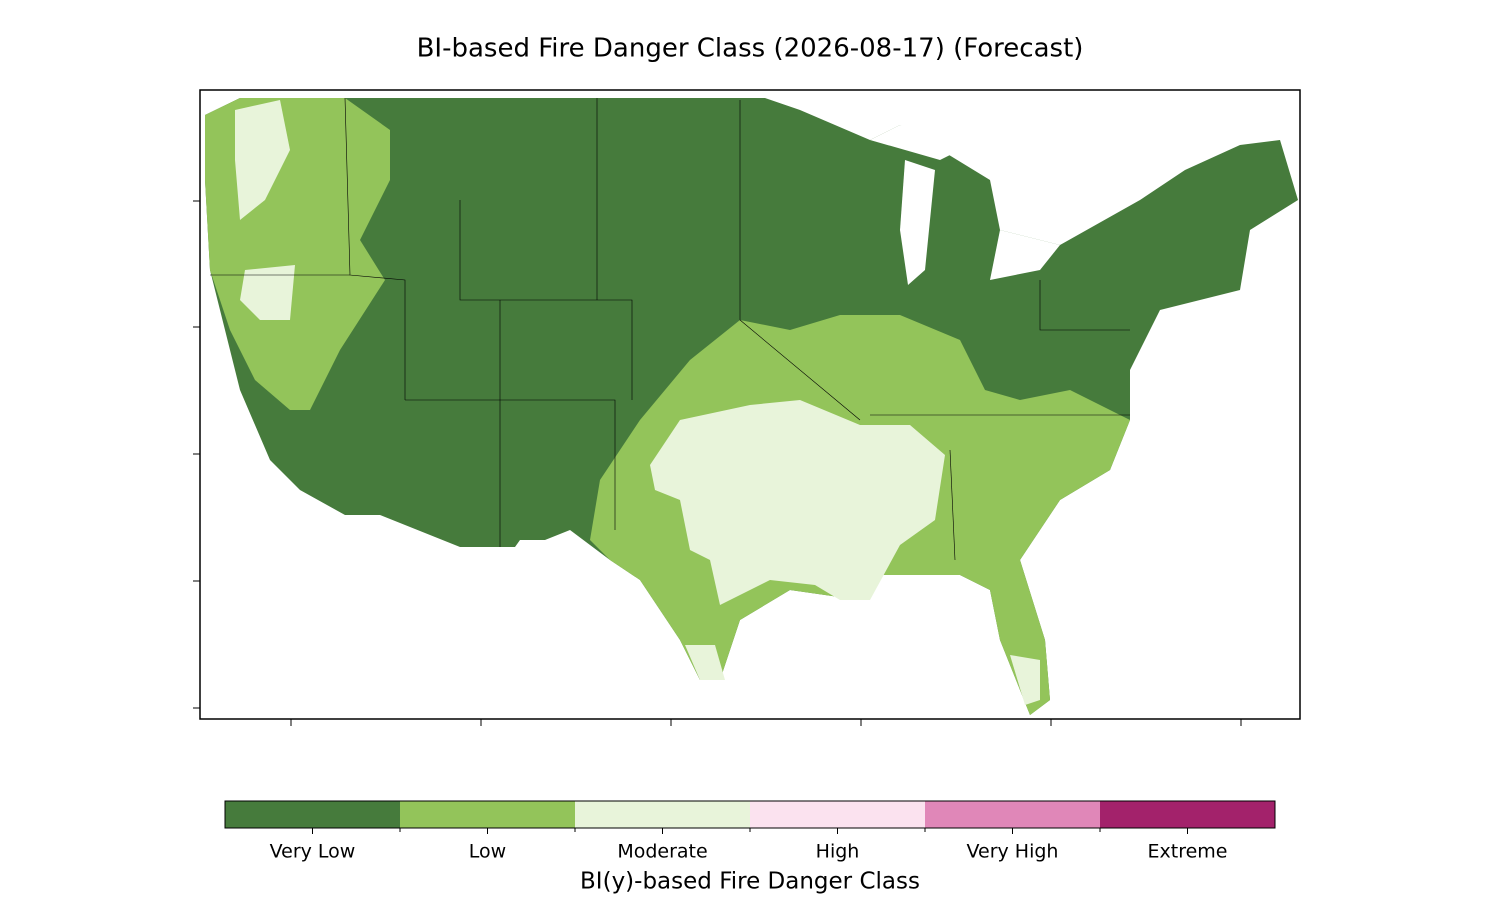 The image size is (1500, 904). What do you see at coordinates (750, 882) in the screenshot?
I see `colorbar-label: BI(y)-based Fire Danger Class` at bounding box center [750, 882].